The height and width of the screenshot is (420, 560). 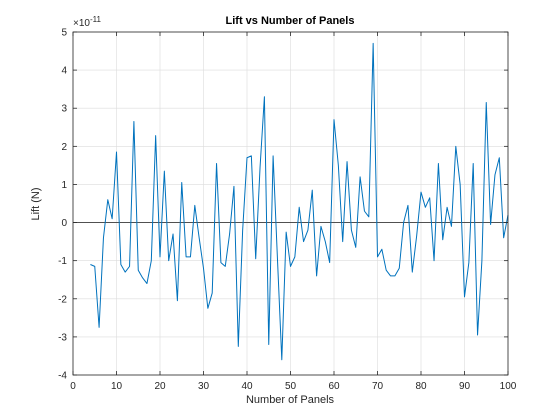 What do you see at coordinates (290, 400) in the screenshot?
I see `x-axis-label: Number of Panels` at bounding box center [290, 400].